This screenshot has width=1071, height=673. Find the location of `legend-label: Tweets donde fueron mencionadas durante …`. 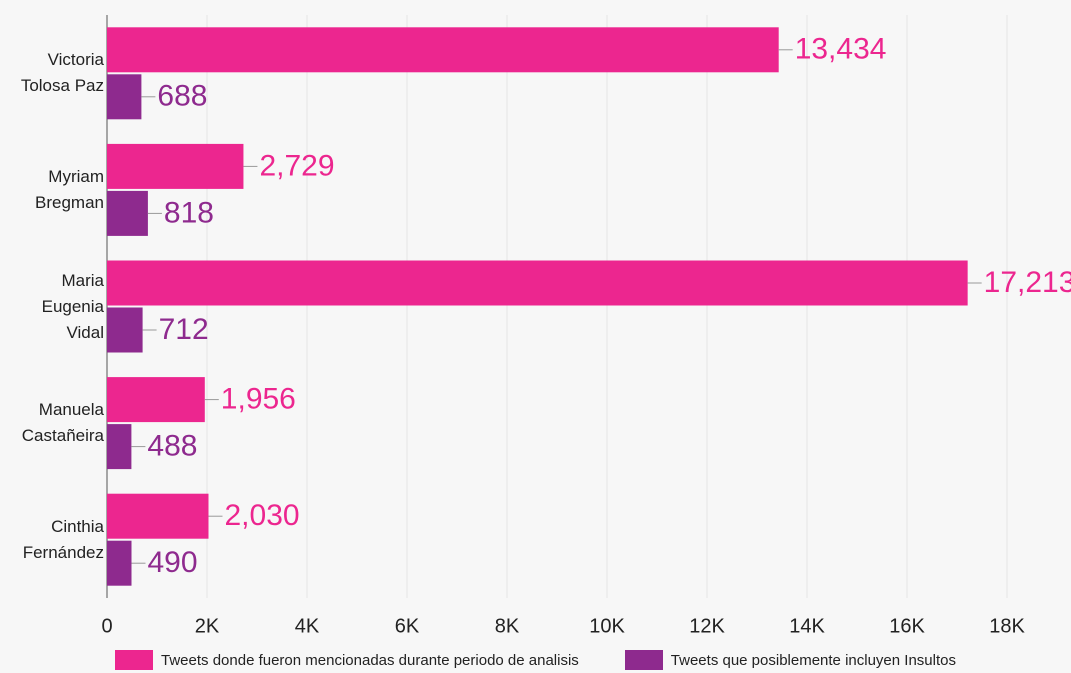

legend-label: Tweets donde fueron mencionadas durante … is located at coordinates (370, 660).